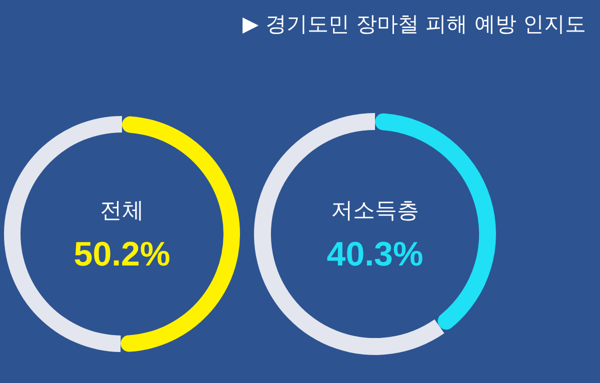 The height and width of the screenshot is (383, 600). Describe the element at coordinates (375, 254) in the screenshot. I see `data-label: 40.3%` at that location.